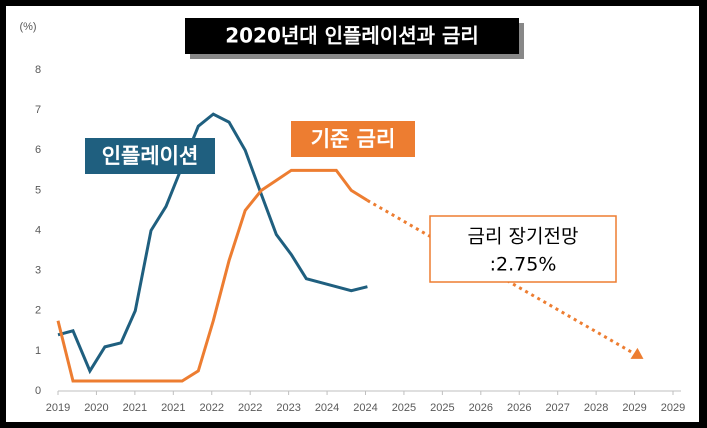  Describe the element at coordinates (38, 271) in the screenshot. I see `y-tick-label: 3` at that location.